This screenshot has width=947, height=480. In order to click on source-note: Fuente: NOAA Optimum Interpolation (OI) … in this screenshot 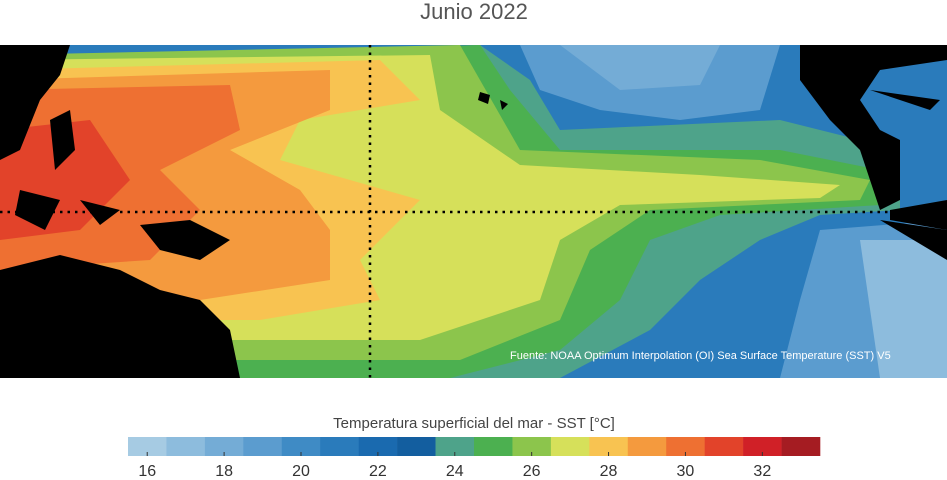, I will do `click(700, 356)`.